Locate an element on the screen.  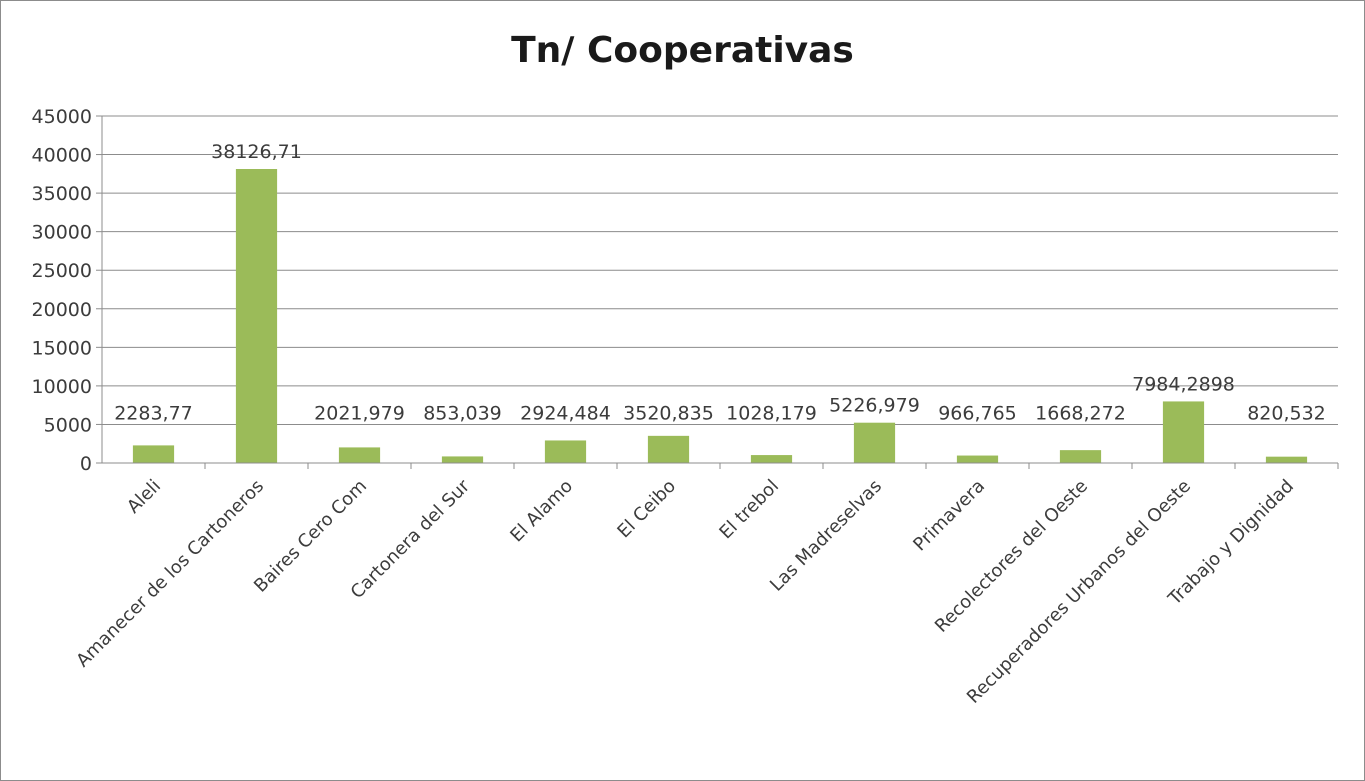
y-tick-label: 0 is located at coordinates (86, 464).